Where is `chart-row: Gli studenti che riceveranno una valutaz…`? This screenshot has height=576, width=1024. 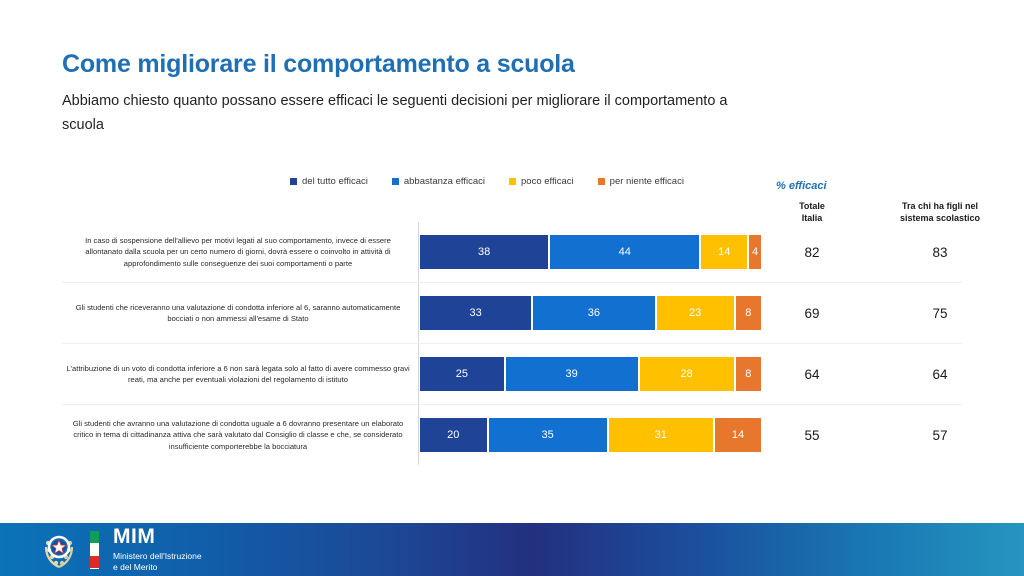
chart-row: Gli studenti che riceveranno una valutaz… is located at coordinates (512, 313).